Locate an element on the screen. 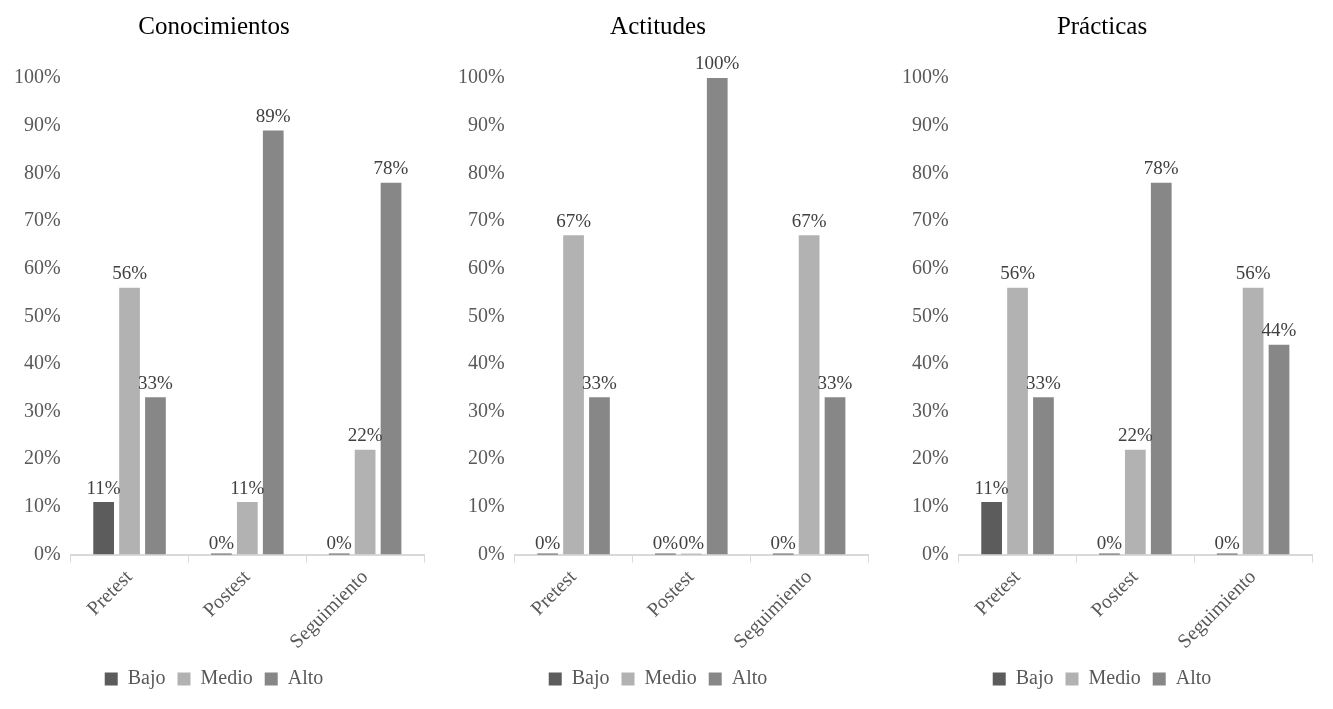 This screenshot has width=1333, height=709. data-label: 100% is located at coordinates (717, 63).